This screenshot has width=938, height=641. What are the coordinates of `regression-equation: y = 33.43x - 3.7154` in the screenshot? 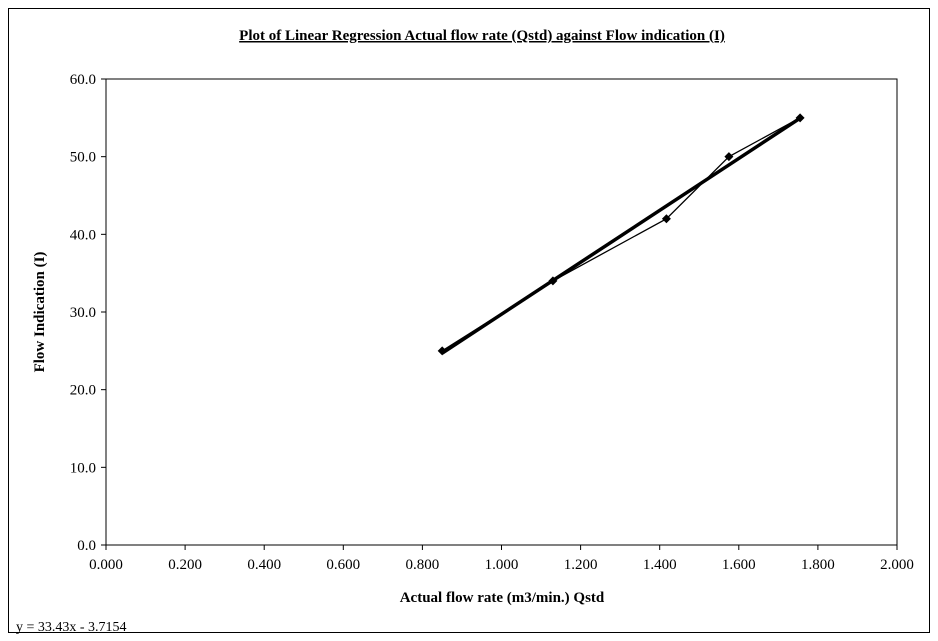 It's located at (71, 627).